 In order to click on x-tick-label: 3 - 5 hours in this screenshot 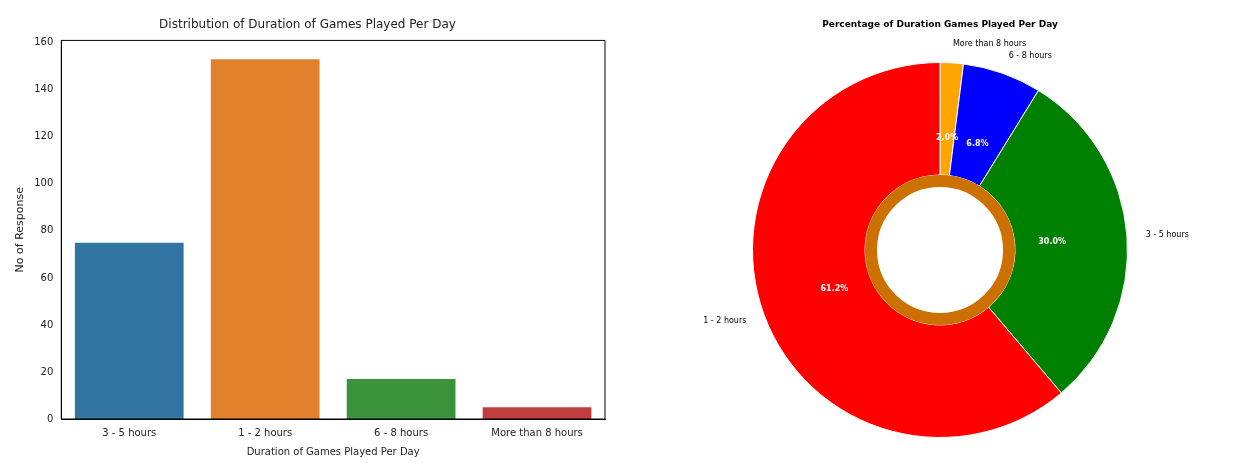, I will do `click(129, 432)`.